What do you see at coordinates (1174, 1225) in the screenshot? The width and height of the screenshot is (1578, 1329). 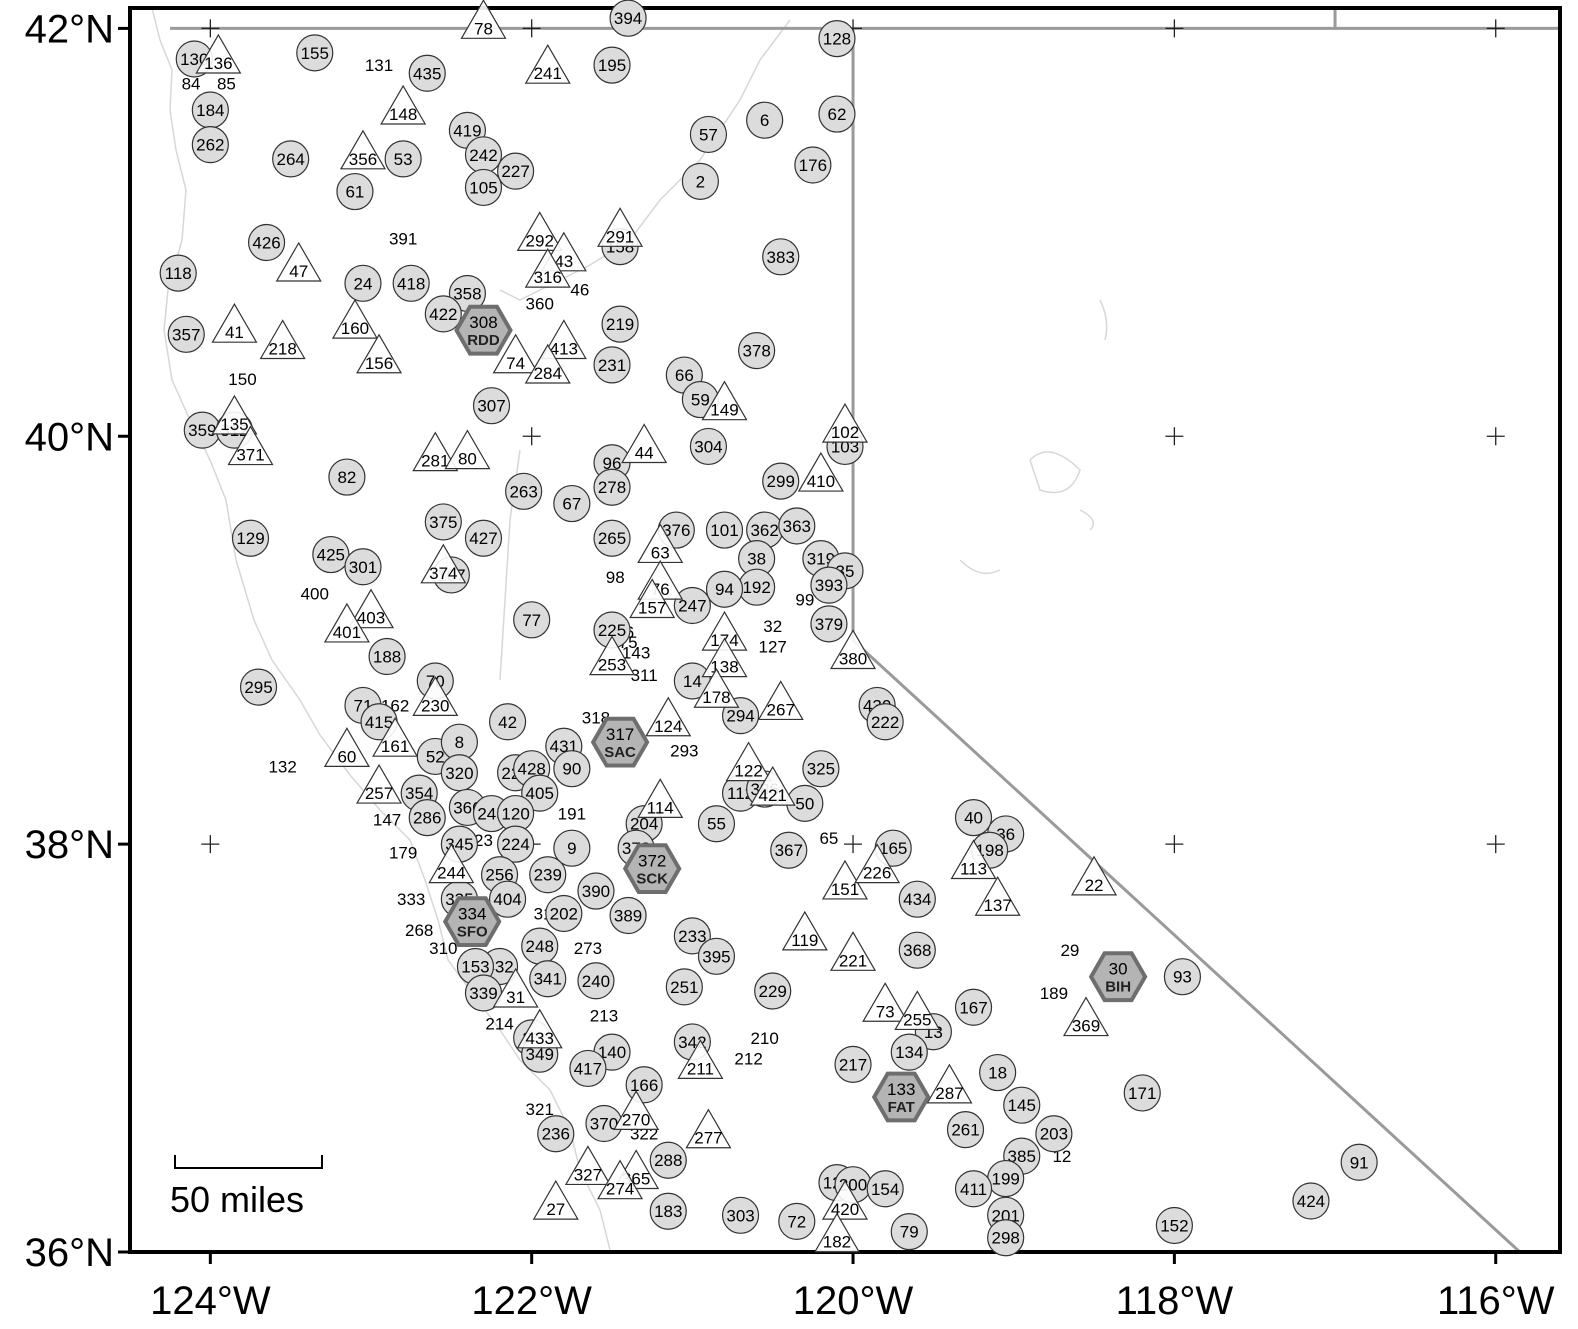 I see `site-circle: 152` at bounding box center [1174, 1225].